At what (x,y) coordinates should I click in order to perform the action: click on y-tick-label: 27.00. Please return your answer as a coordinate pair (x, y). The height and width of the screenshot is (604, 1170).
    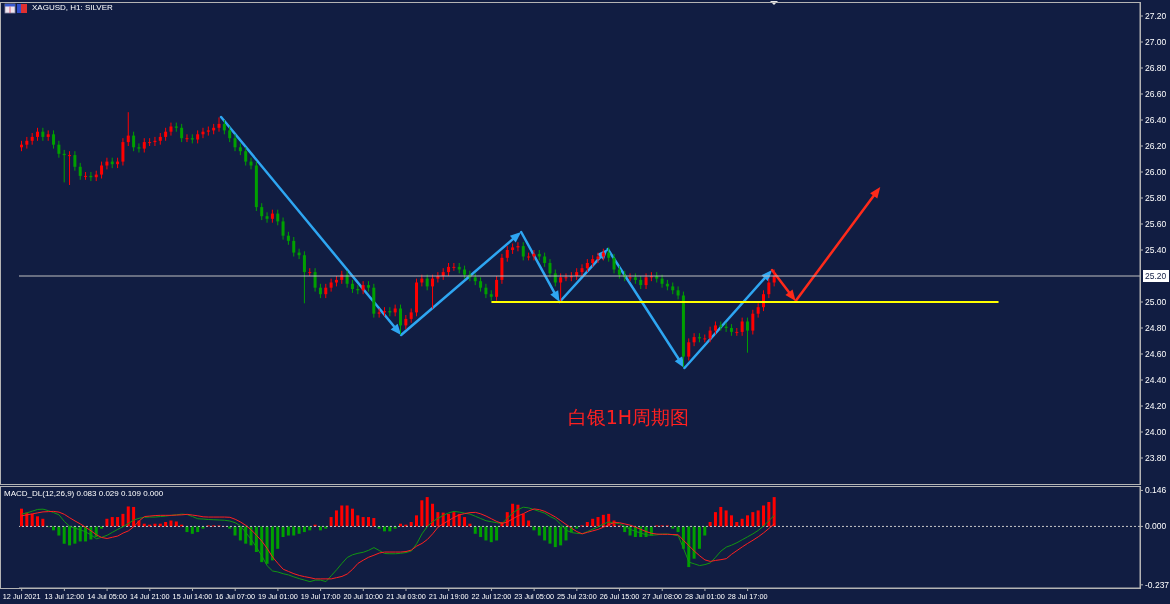
    Looking at the image, I should click on (1156, 42).